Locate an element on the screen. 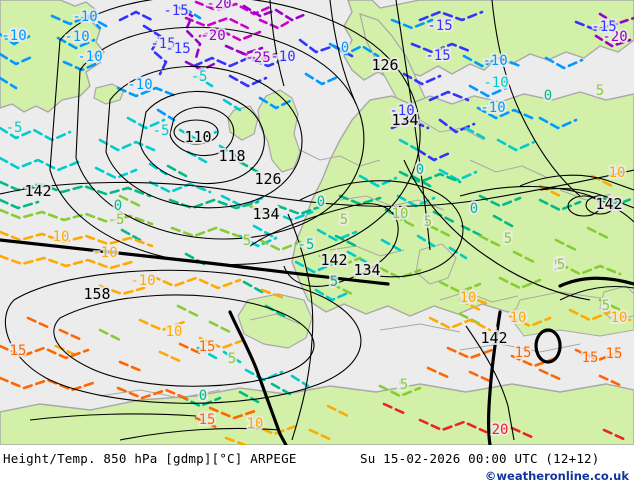 The height and width of the screenshot is (490, 634). temperature-contour-label: -25-25 is located at coordinates (257, 58).